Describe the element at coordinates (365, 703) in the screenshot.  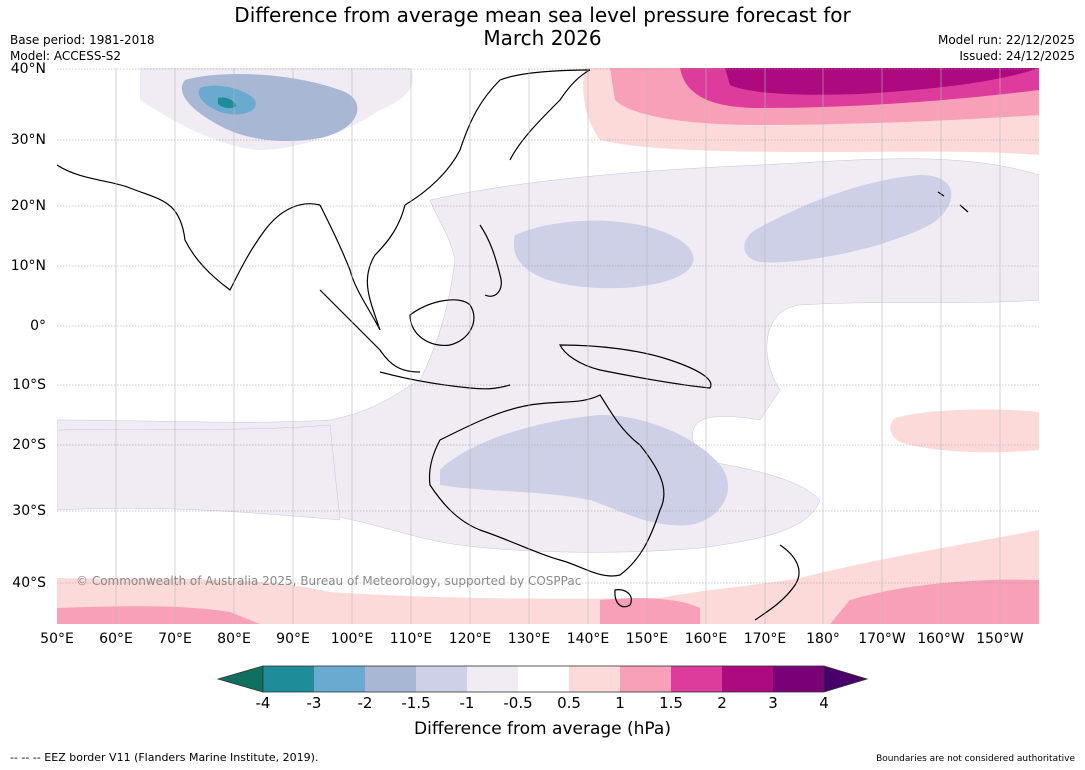
I see `colorbar-tick: -2` at that location.